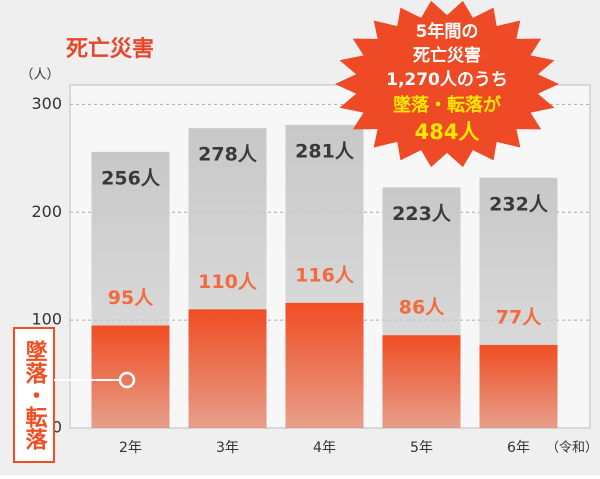 This screenshot has width=600, height=479. What do you see at coordinates (447, 132) in the screenshot?
I see `callout-text: 484人` at bounding box center [447, 132].